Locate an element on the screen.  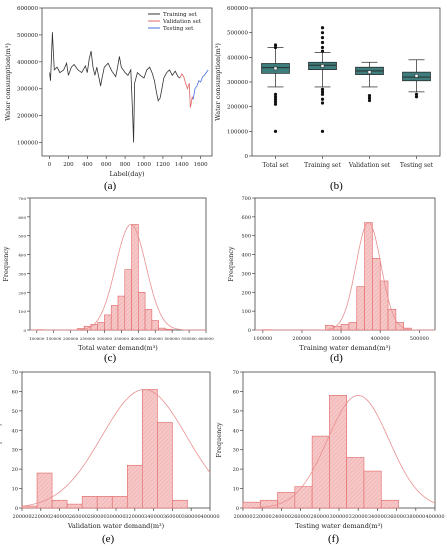
x-tick-label: 1200 is located at coordinates (163, 165).